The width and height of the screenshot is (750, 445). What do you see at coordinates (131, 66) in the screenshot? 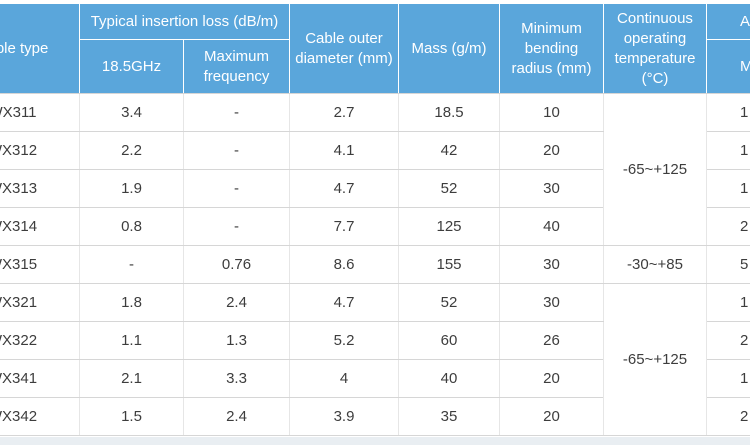
I see `header-18-5ghz: 18.5GHz` at bounding box center [131, 66].